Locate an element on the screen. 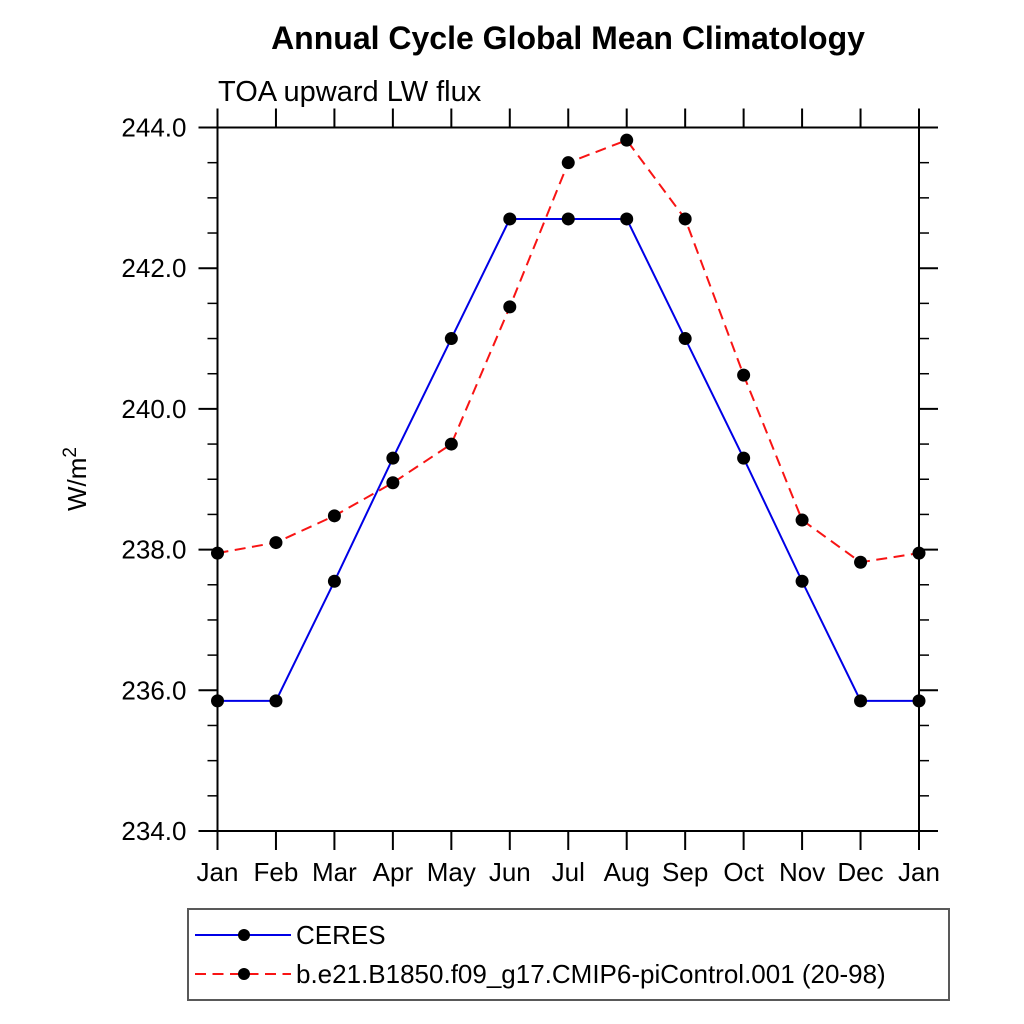 The height and width of the screenshot is (1024, 1024). y-tick-label: 240.0 is located at coordinates (153, 409).